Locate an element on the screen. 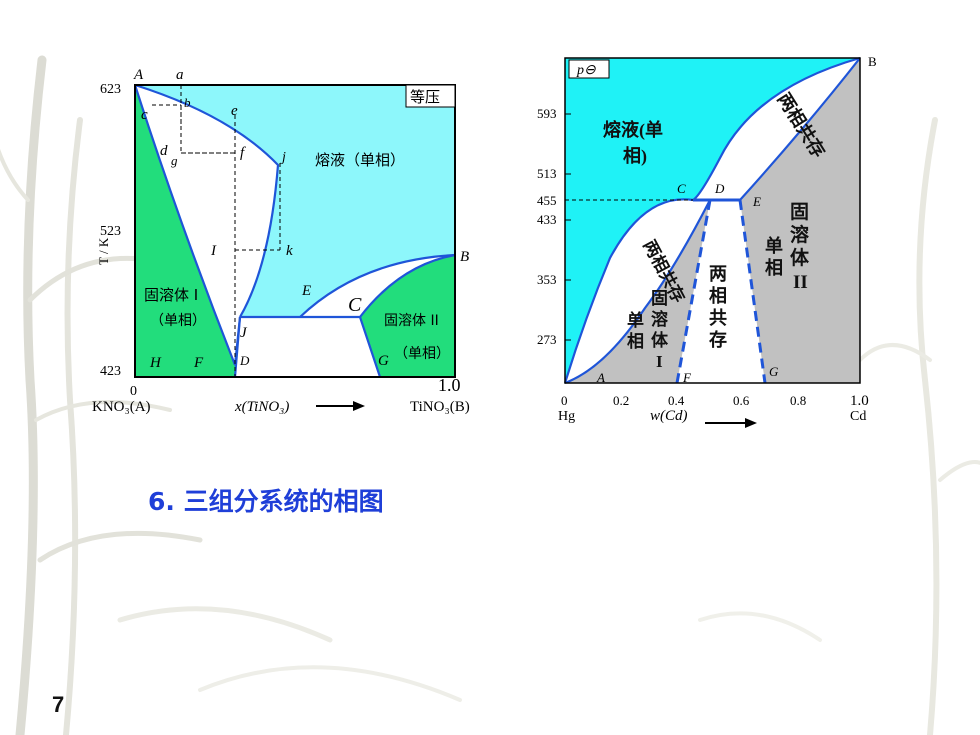  x-right-label: TiNO₃(B) is located at coordinates (440, 407).